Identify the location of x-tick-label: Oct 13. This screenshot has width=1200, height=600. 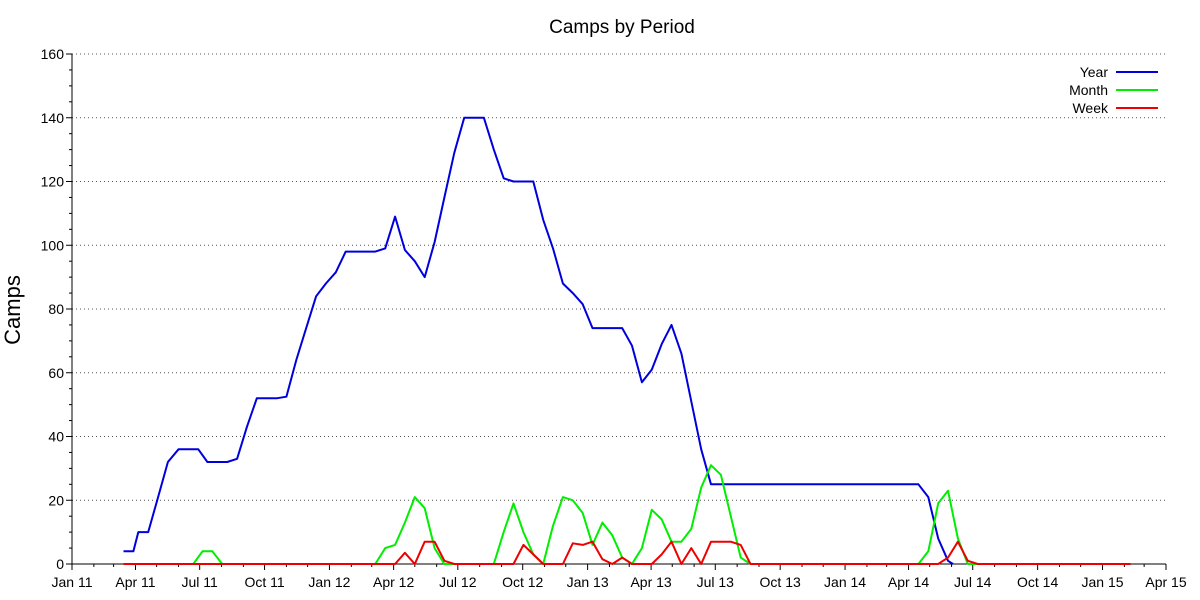
(780, 582).